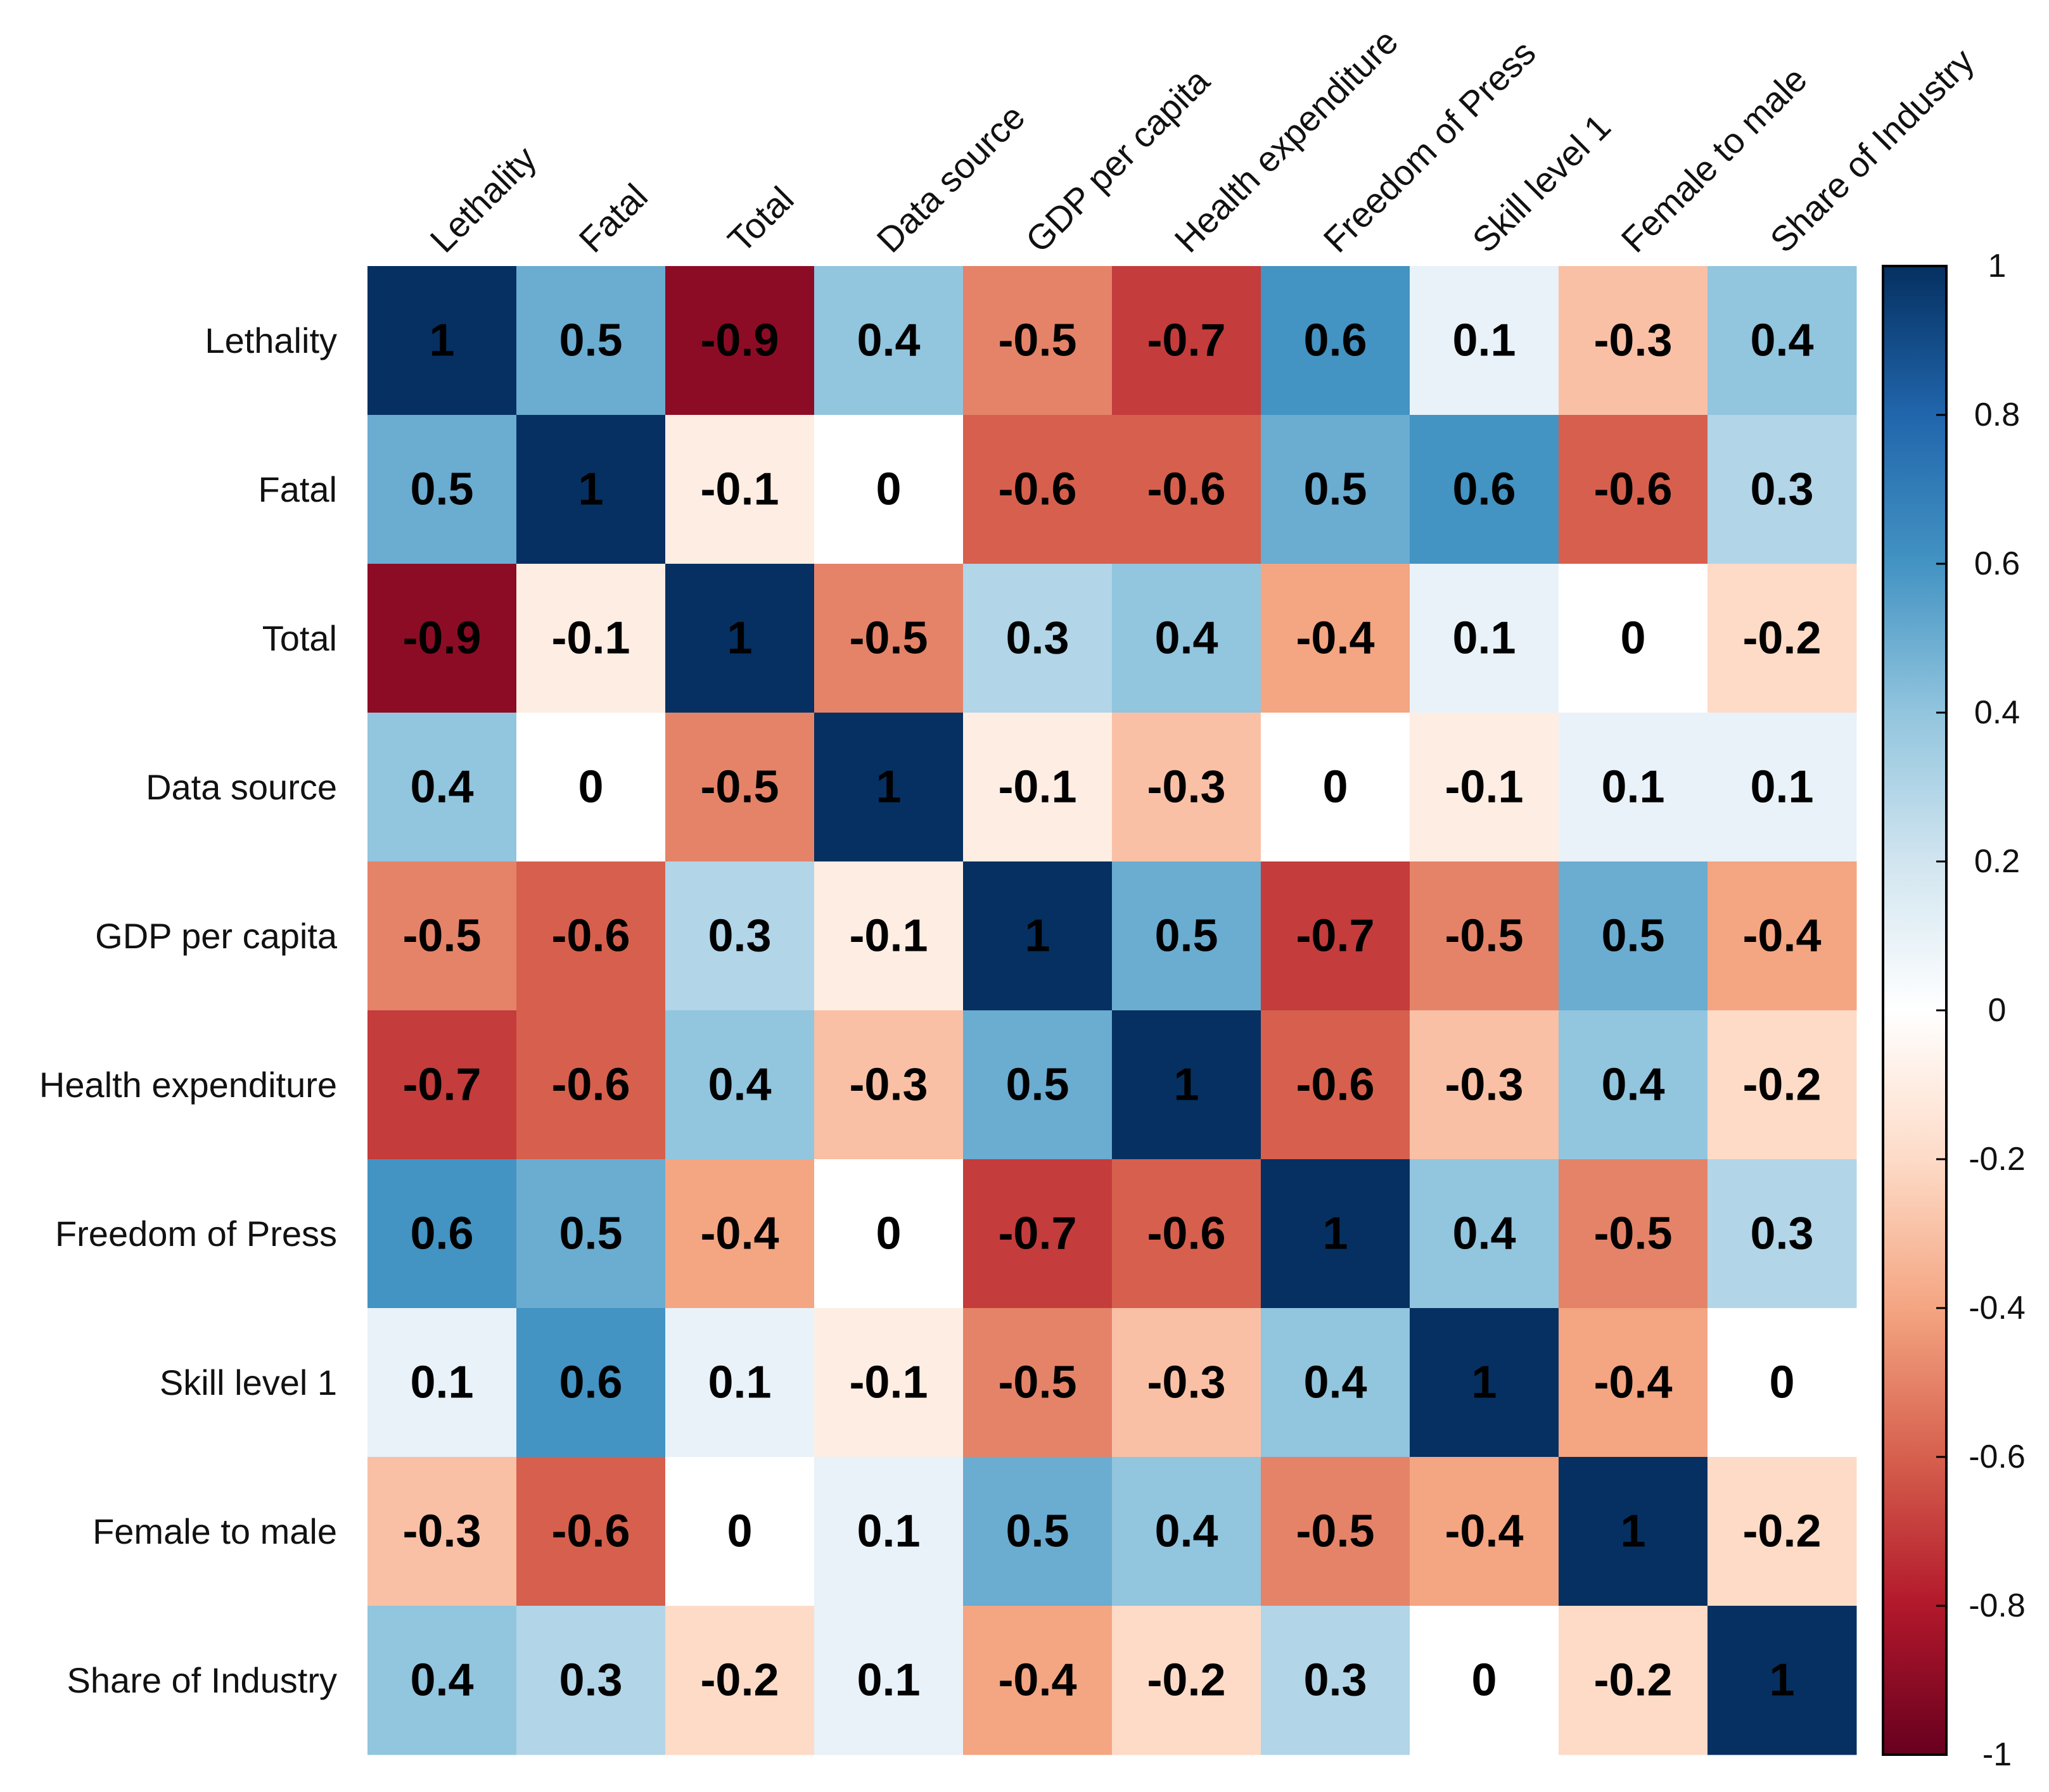  I want to click on colorbar-tick-label: -0.6, so click(1997, 1457).